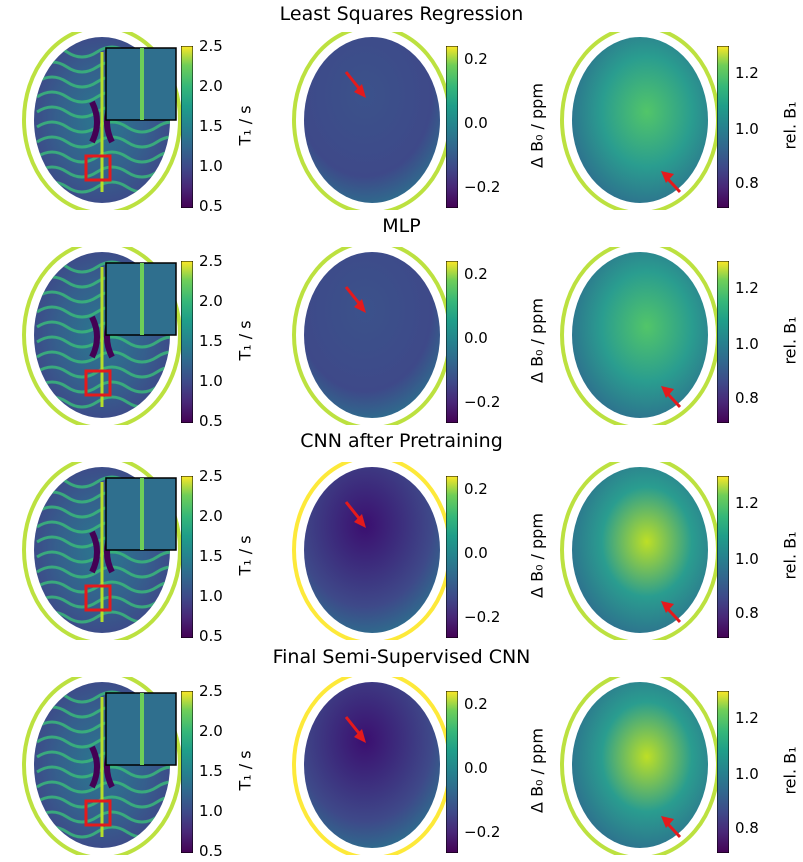 The image size is (803, 862). What do you see at coordinates (401, 226) in the screenshot?
I see `row-title: MLP` at bounding box center [401, 226].